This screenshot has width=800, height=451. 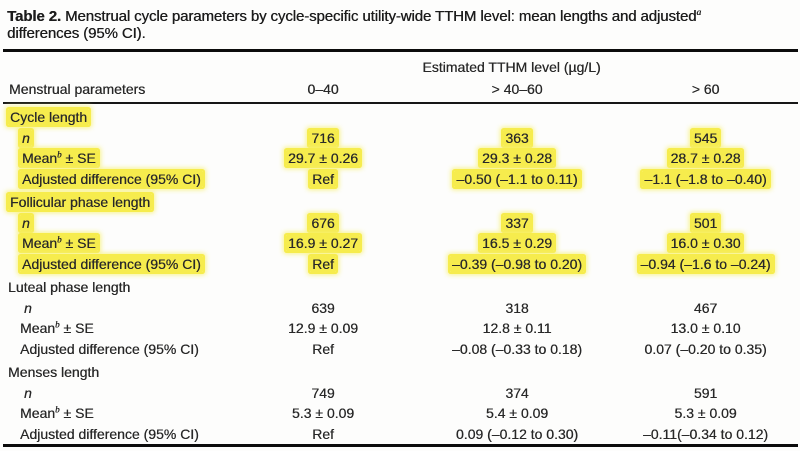 I want to click on section-row: Luteal phase length, so click(x=400, y=286).